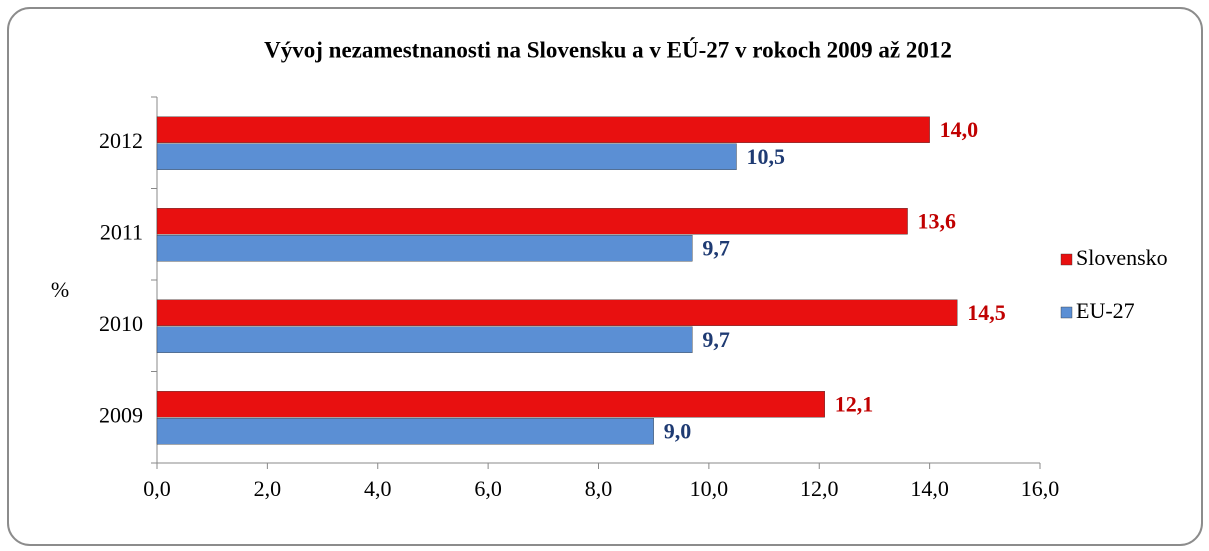 The image size is (1209, 551). What do you see at coordinates (819, 488) in the screenshot?
I see `x-tick-label: 12,0` at bounding box center [819, 488].